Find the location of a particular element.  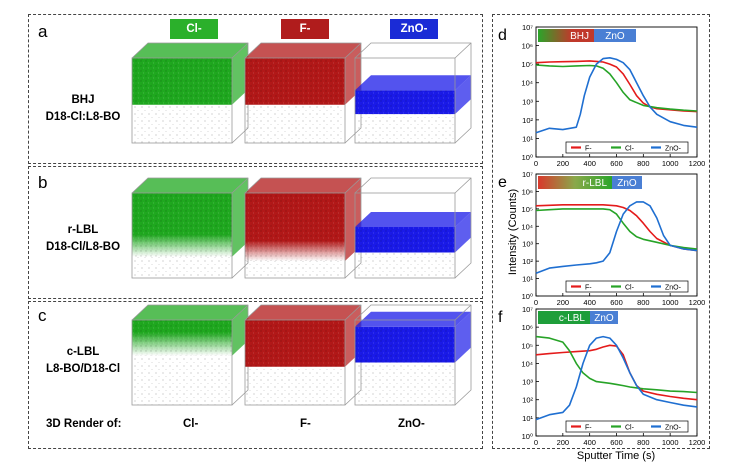

banner-label: ZnO is located at coordinates (627, 183).